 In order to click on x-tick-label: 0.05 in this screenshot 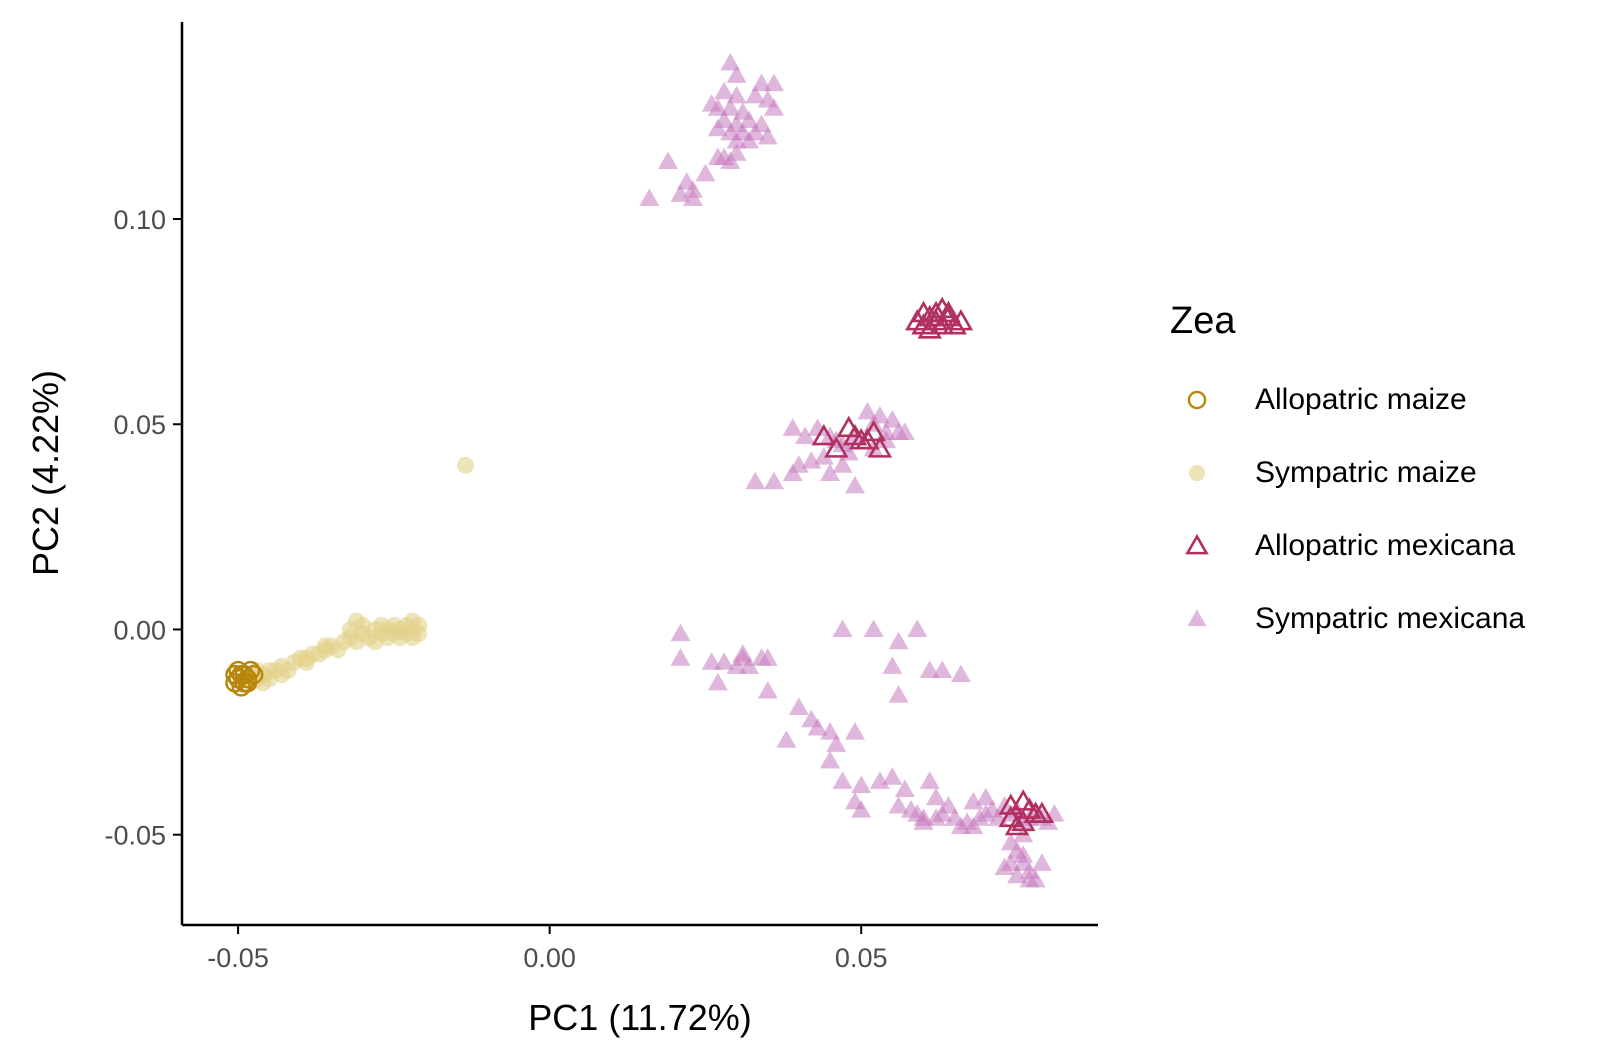, I will do `click(861, 958)`.